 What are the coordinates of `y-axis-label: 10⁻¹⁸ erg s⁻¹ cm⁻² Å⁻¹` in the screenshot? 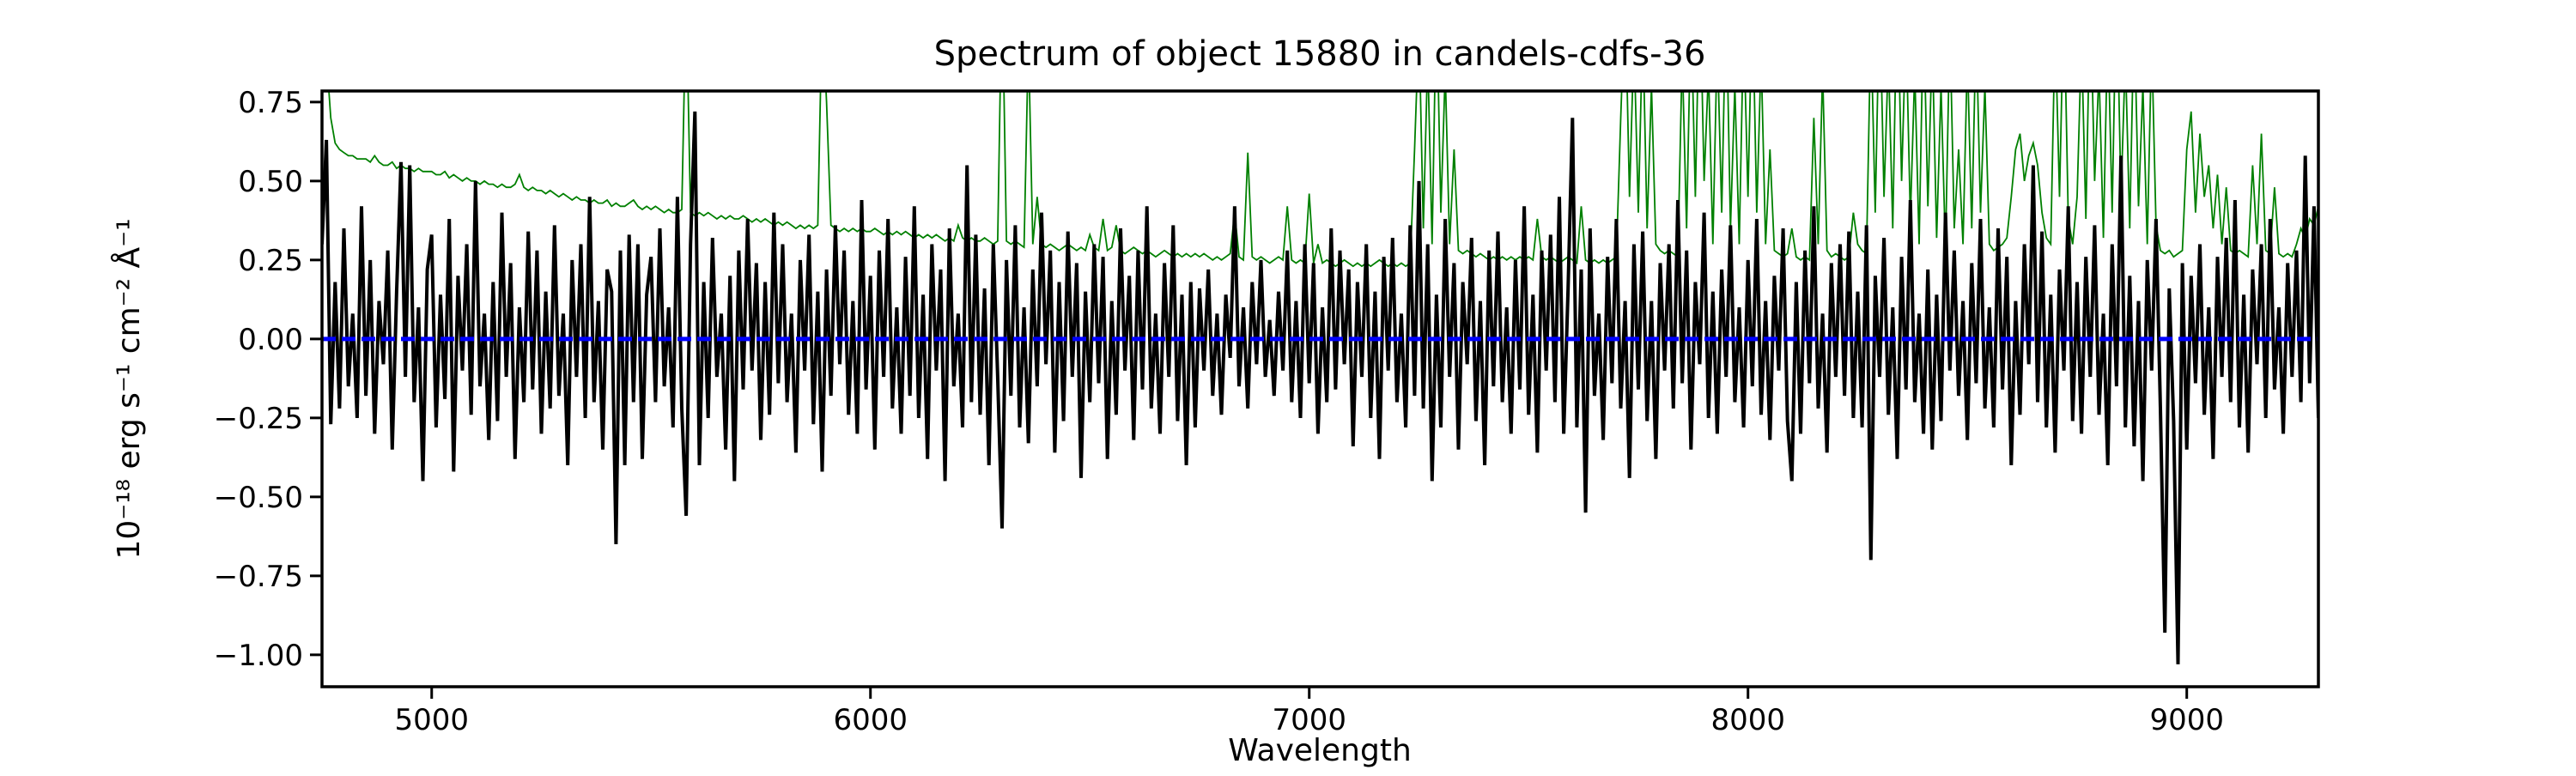 It's located at (128, 388).